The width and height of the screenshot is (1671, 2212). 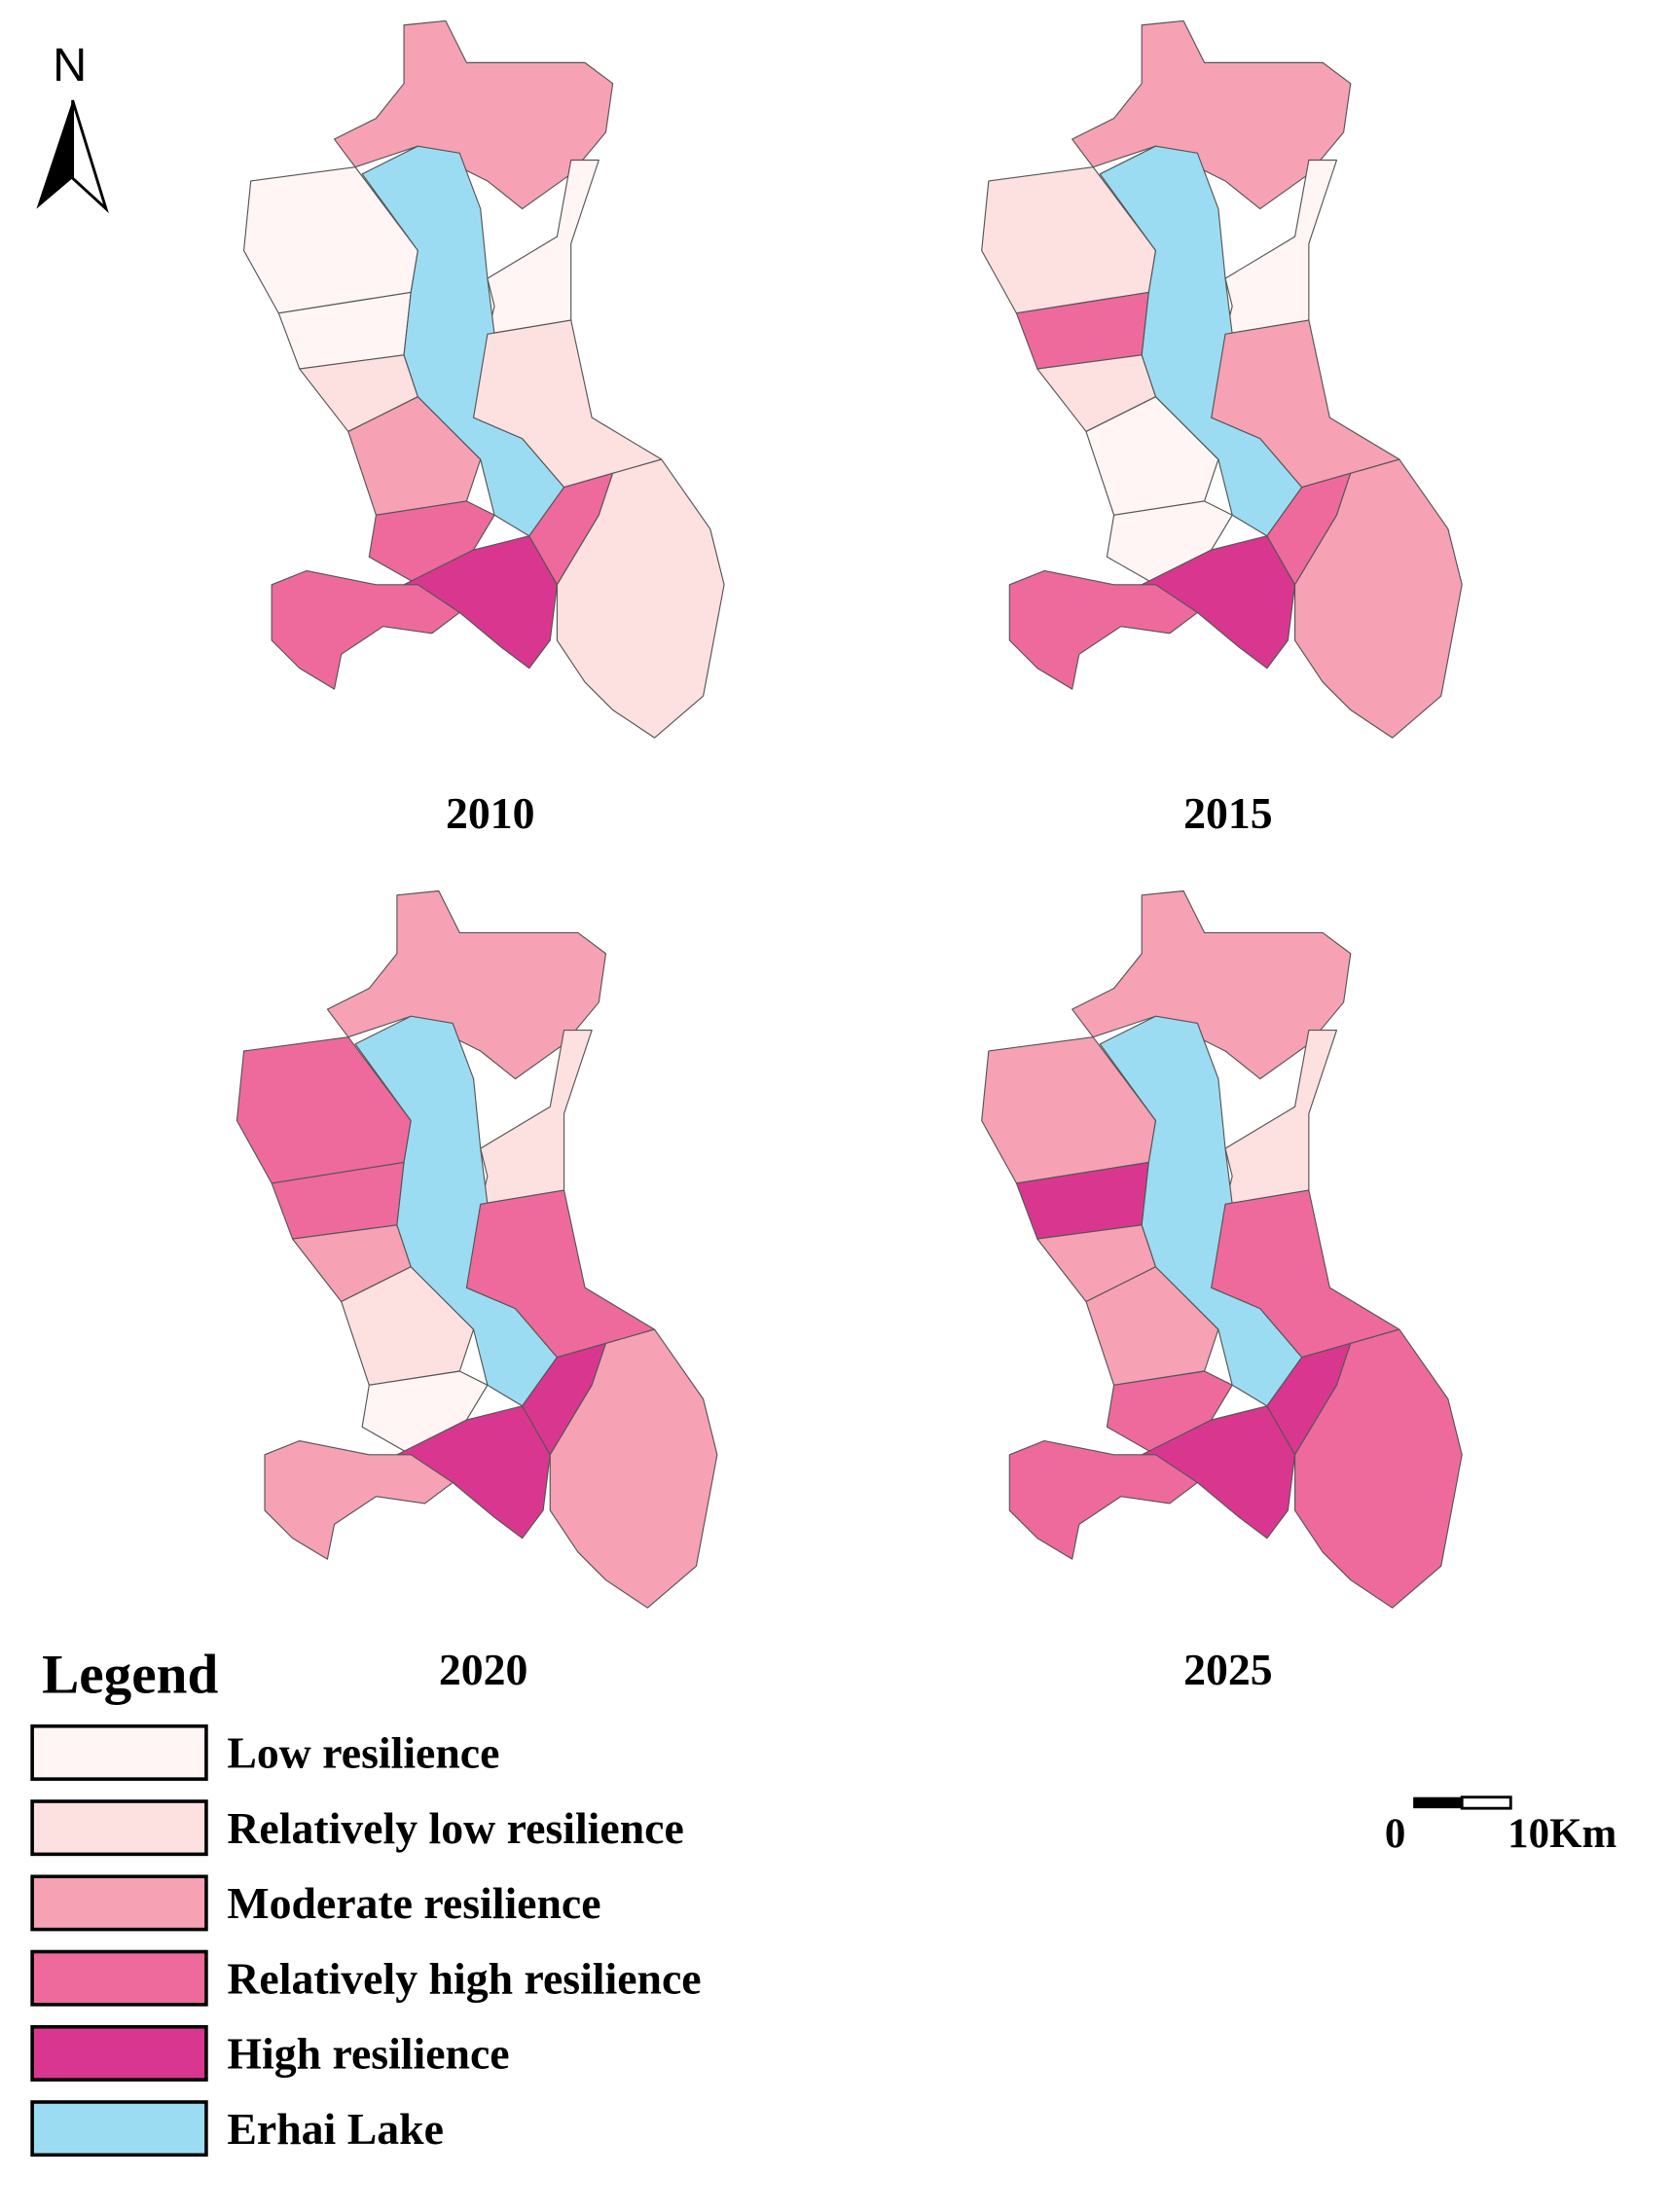 What do you see at coordinates (368, 2054) in the screenshot?
I see `legend-label: High resilience` at bounding box center [368, 2054].